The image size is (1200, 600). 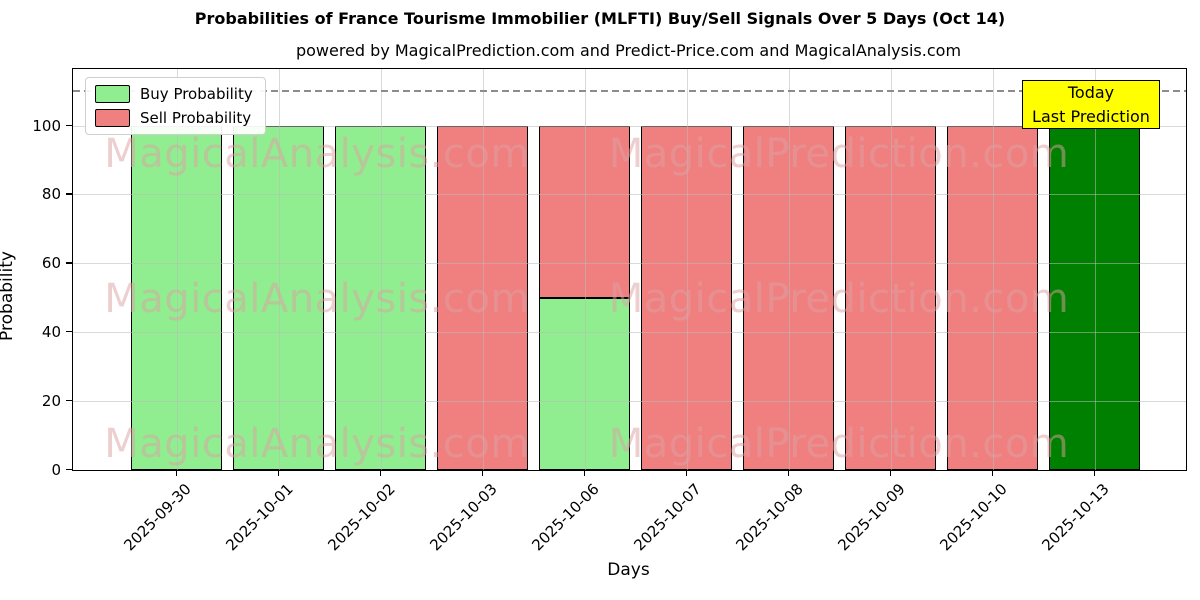 What do you see at coordinates (839, 299) in the screenshot?
I see `watermark-prediction-row2: MagicalPrediction.com` at bounding box center [839, 299].